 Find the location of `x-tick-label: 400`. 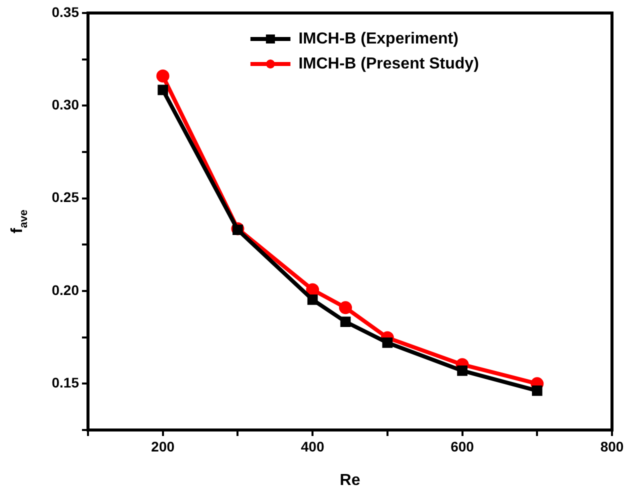

x-tick-label: 400 is located at coordinates (312, 446).